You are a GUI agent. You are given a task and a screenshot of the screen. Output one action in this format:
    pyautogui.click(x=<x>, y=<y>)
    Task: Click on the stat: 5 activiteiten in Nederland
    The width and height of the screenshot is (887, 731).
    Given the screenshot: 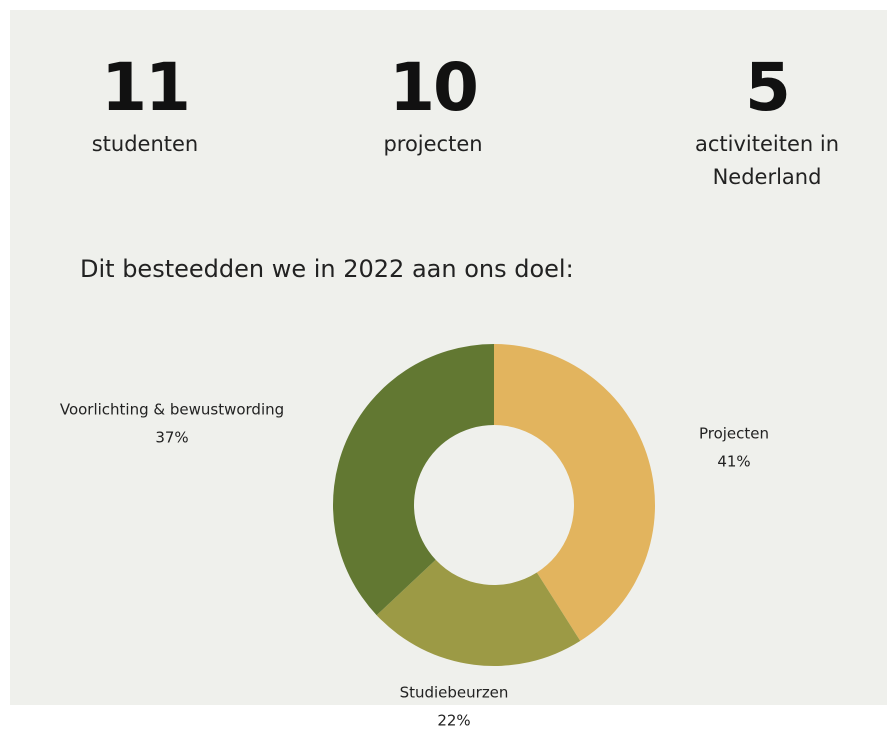 What is the action you would take?
    pyautogui.click(x=767, y=122)
    